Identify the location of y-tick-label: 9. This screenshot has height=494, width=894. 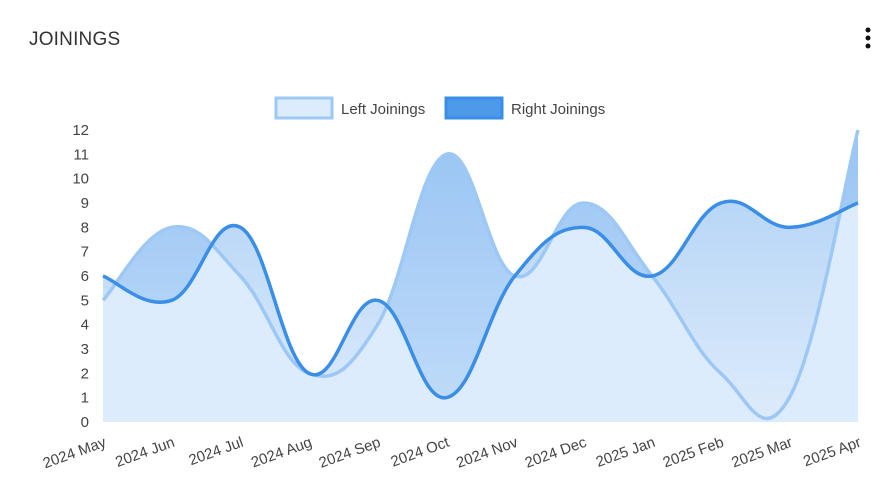
(85, 203).